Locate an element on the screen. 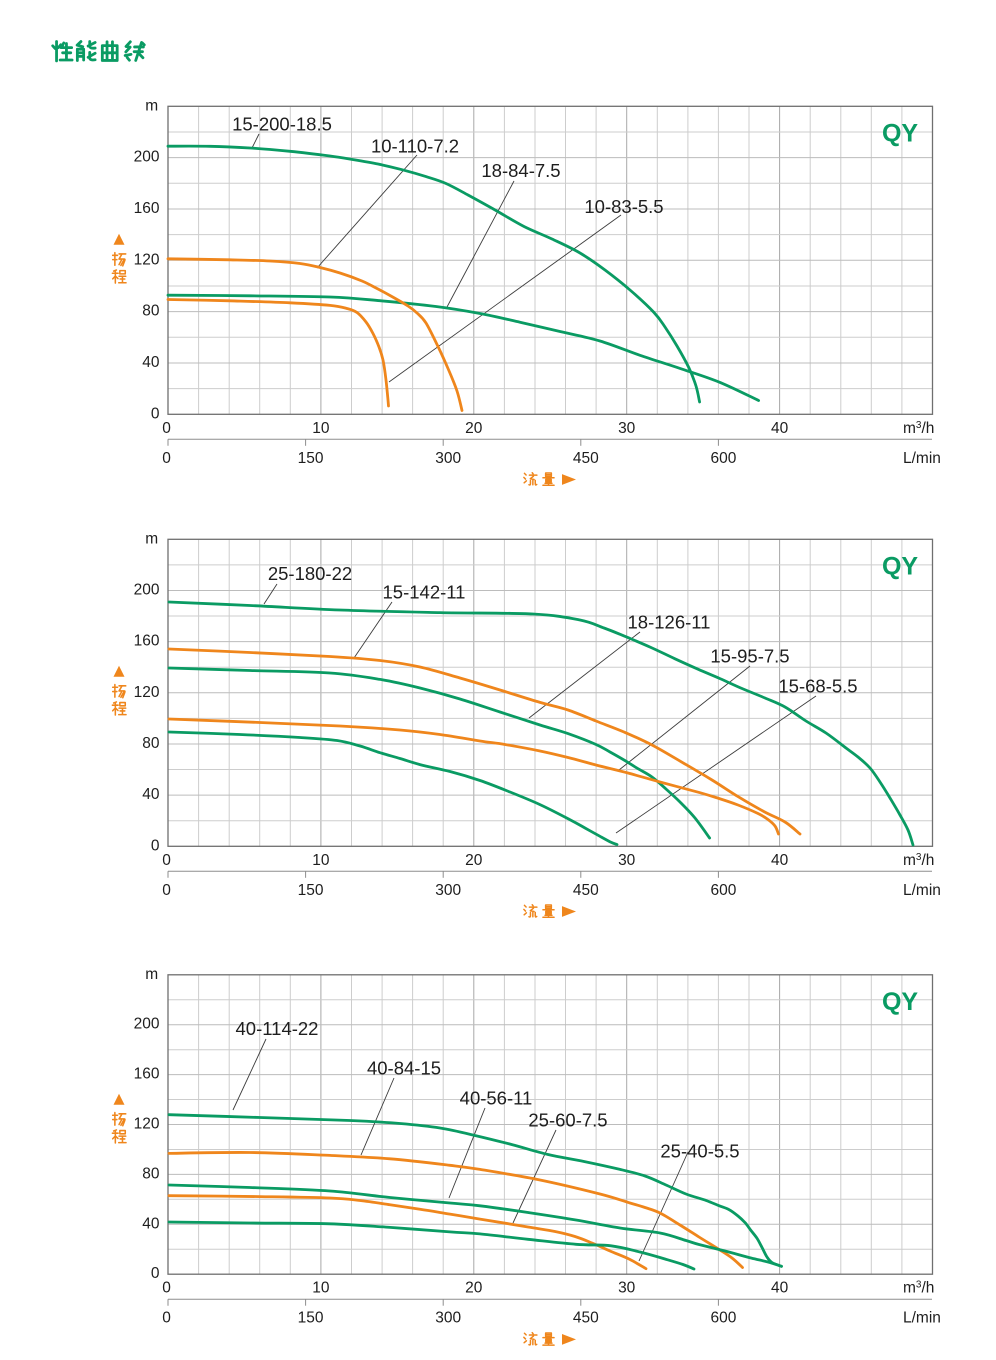  svg-text: 25-40-5.5 is located at coordinates (699, 1151).